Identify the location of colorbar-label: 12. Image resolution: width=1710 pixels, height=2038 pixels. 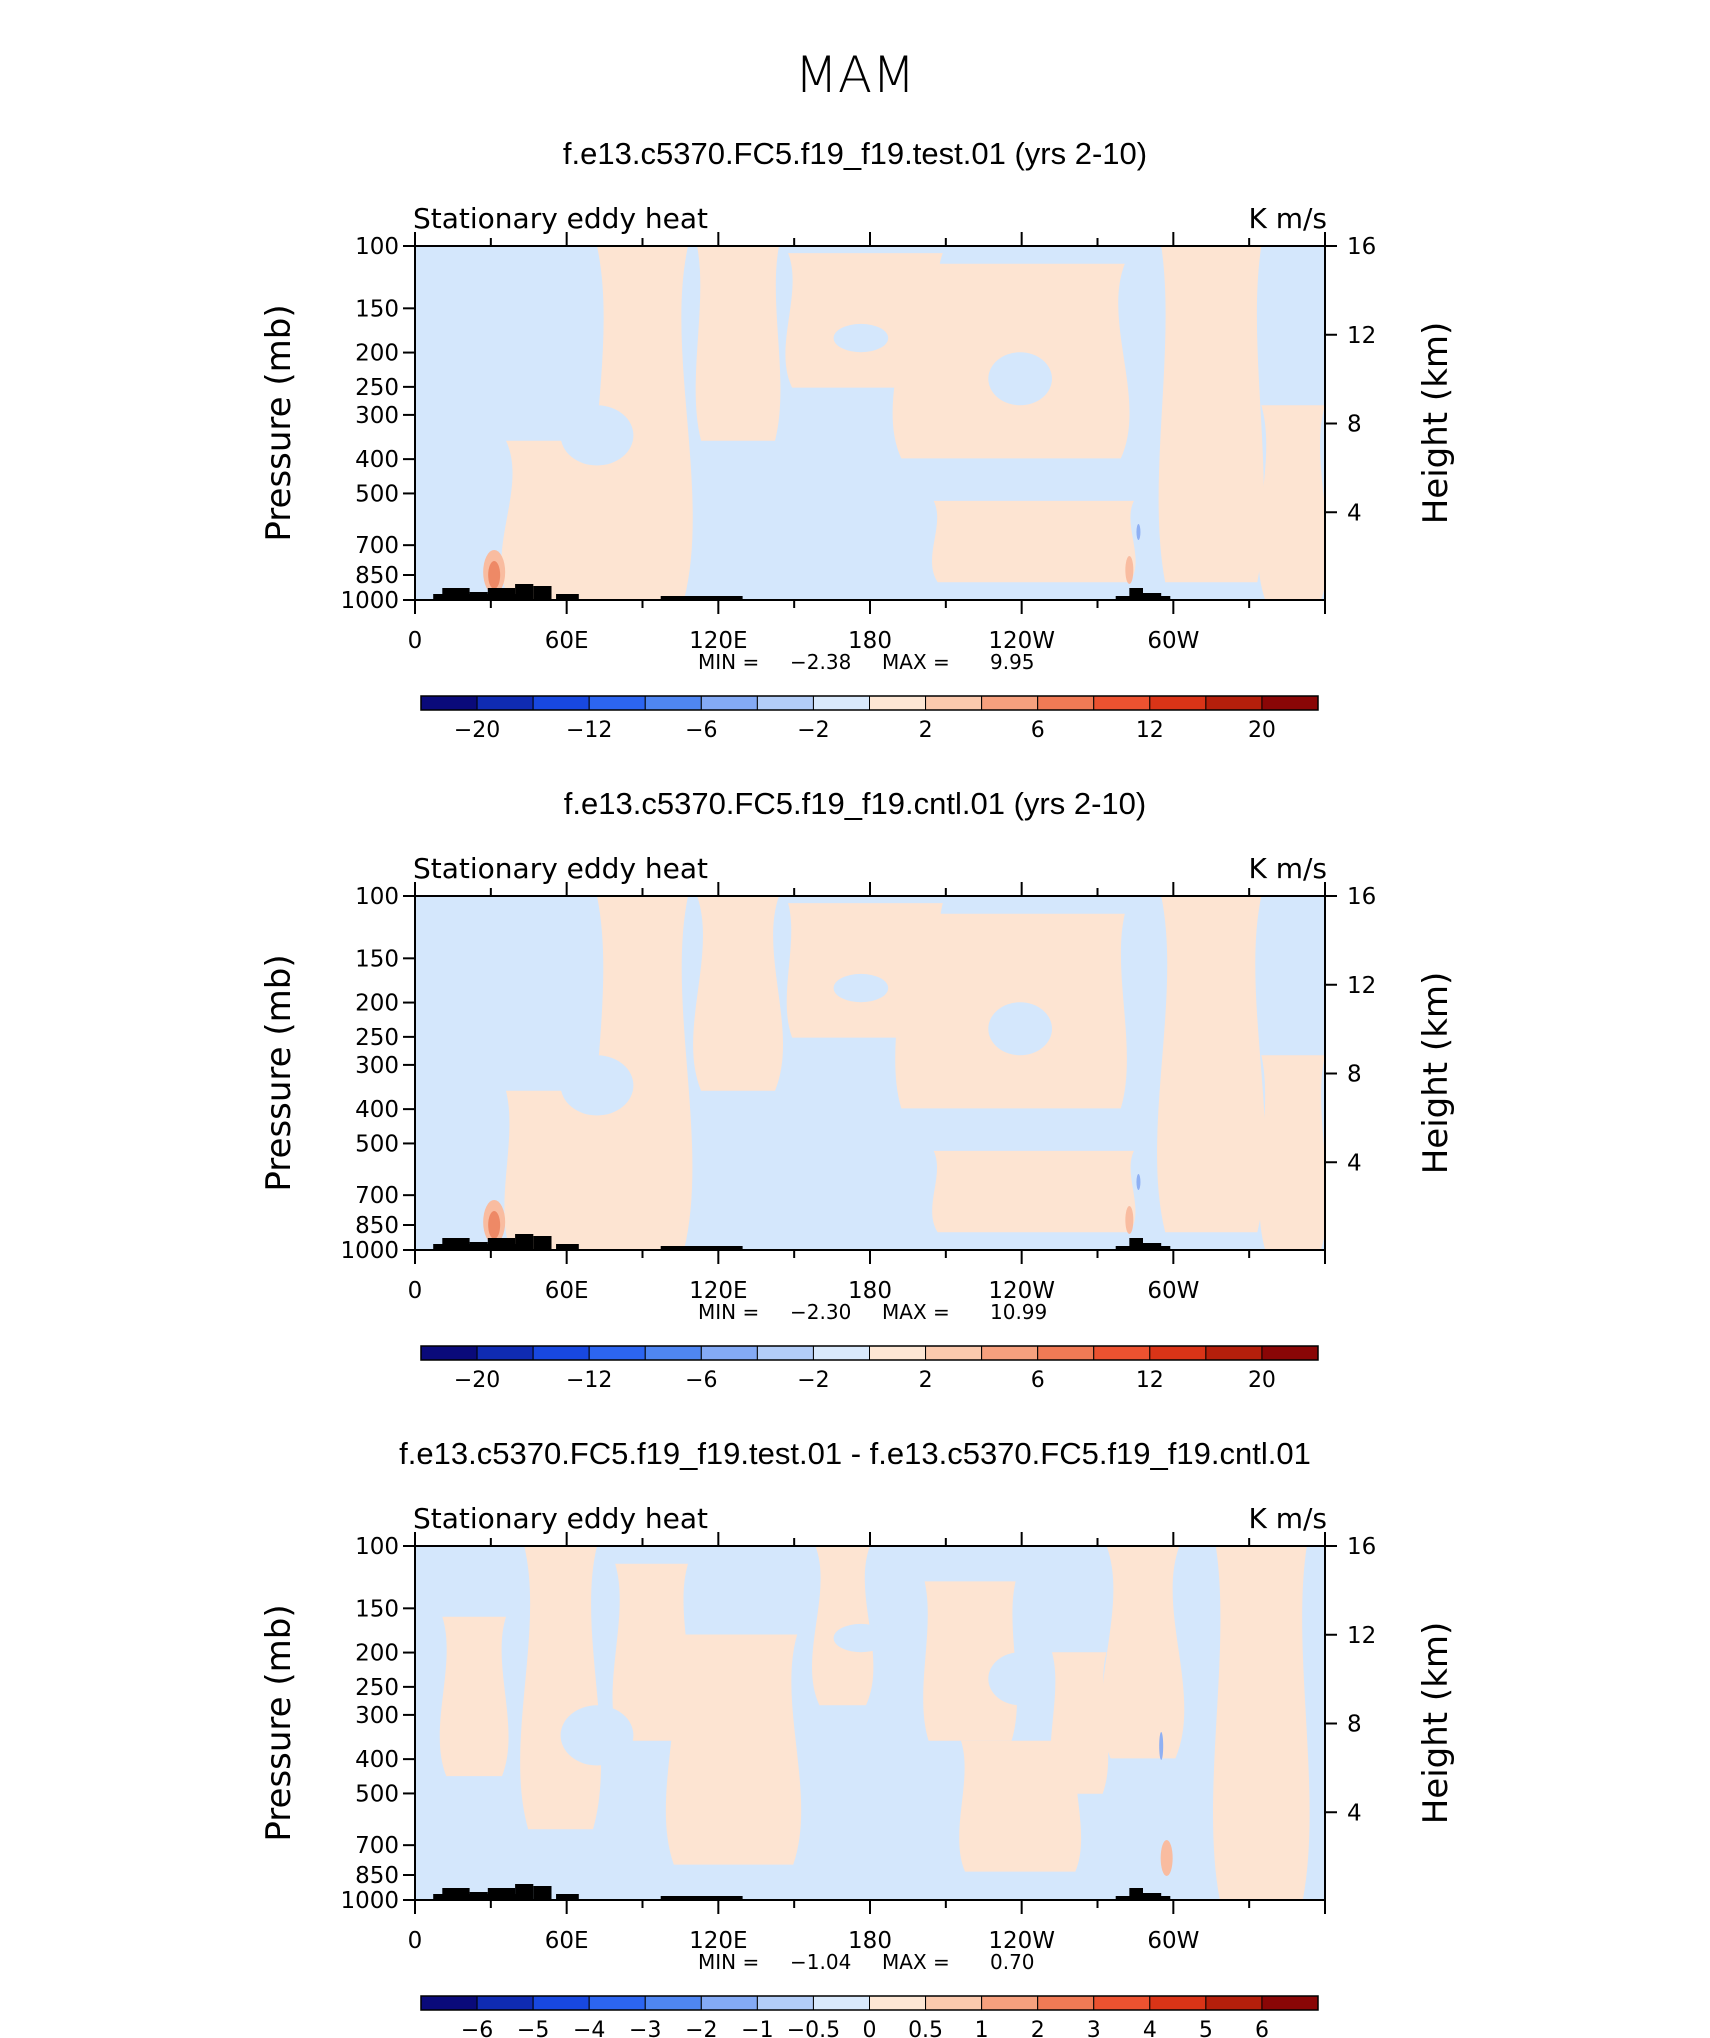
(1150, 1380).